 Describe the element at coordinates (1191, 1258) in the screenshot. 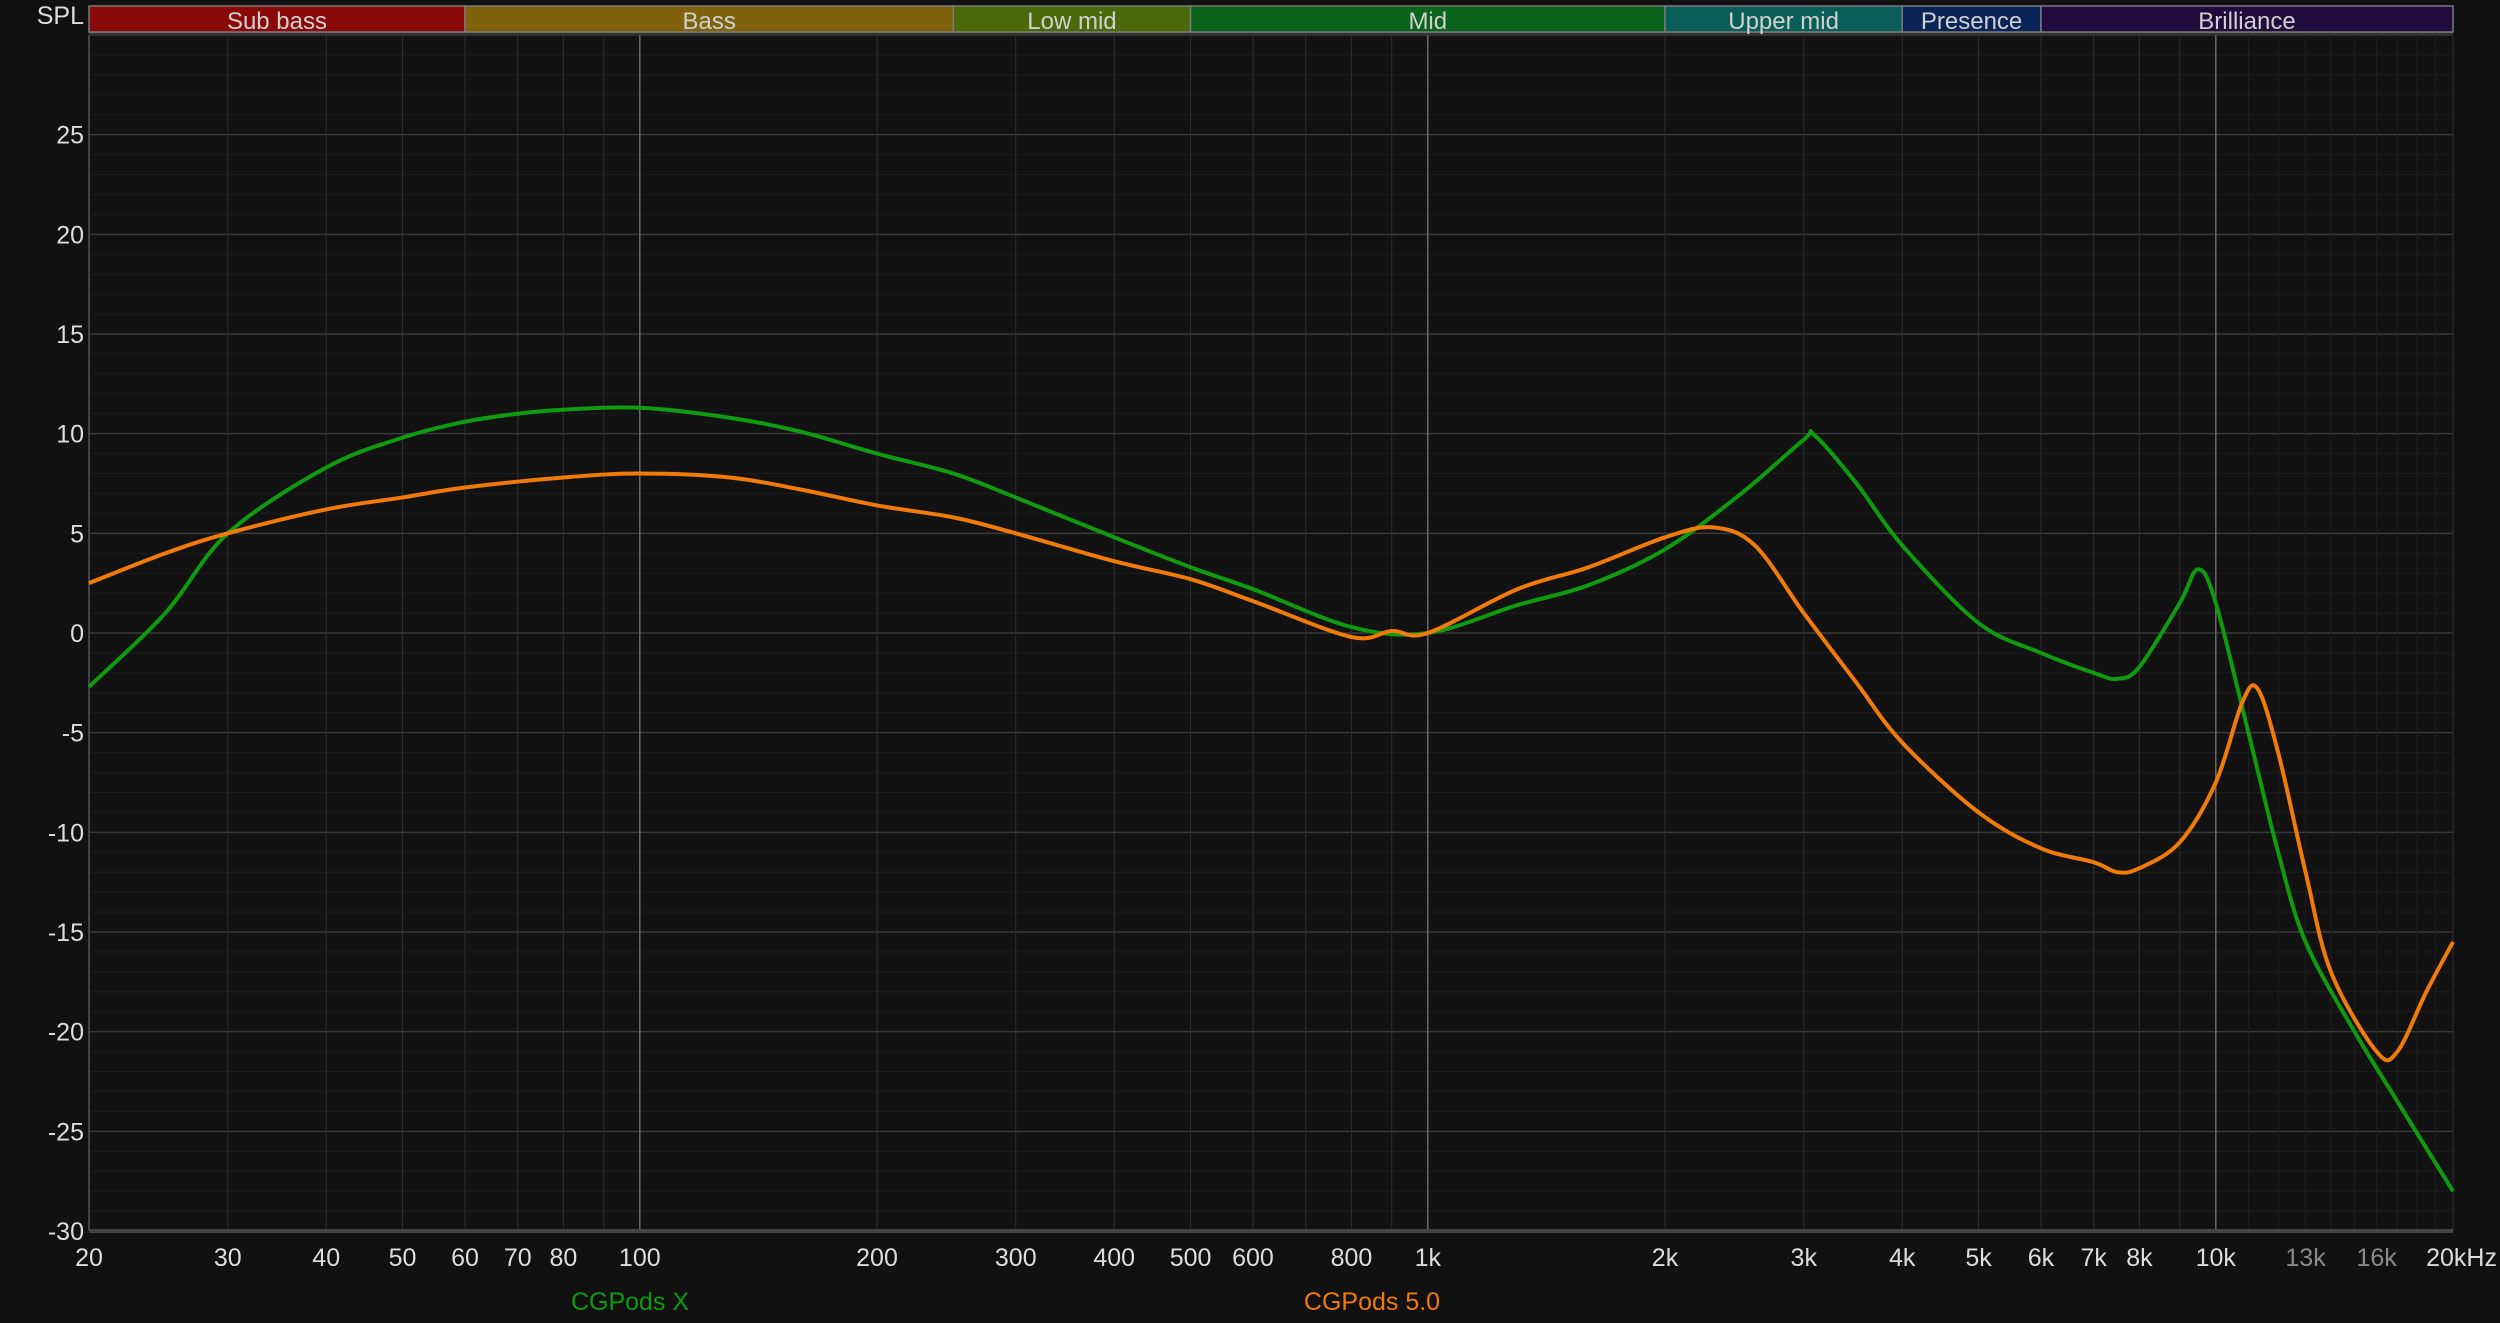

I see `x-tick-label: 500` at that location.